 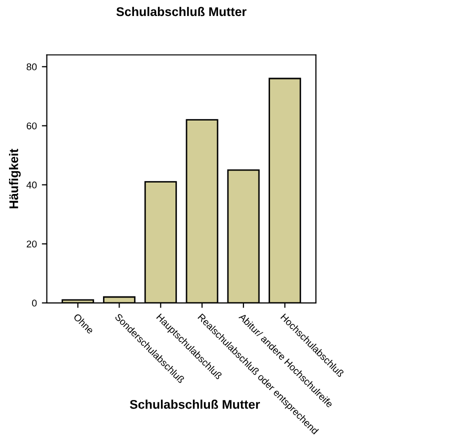 I want to click on x-axis-title: Schulabschluß Mutter, so click(x=195, y=404).